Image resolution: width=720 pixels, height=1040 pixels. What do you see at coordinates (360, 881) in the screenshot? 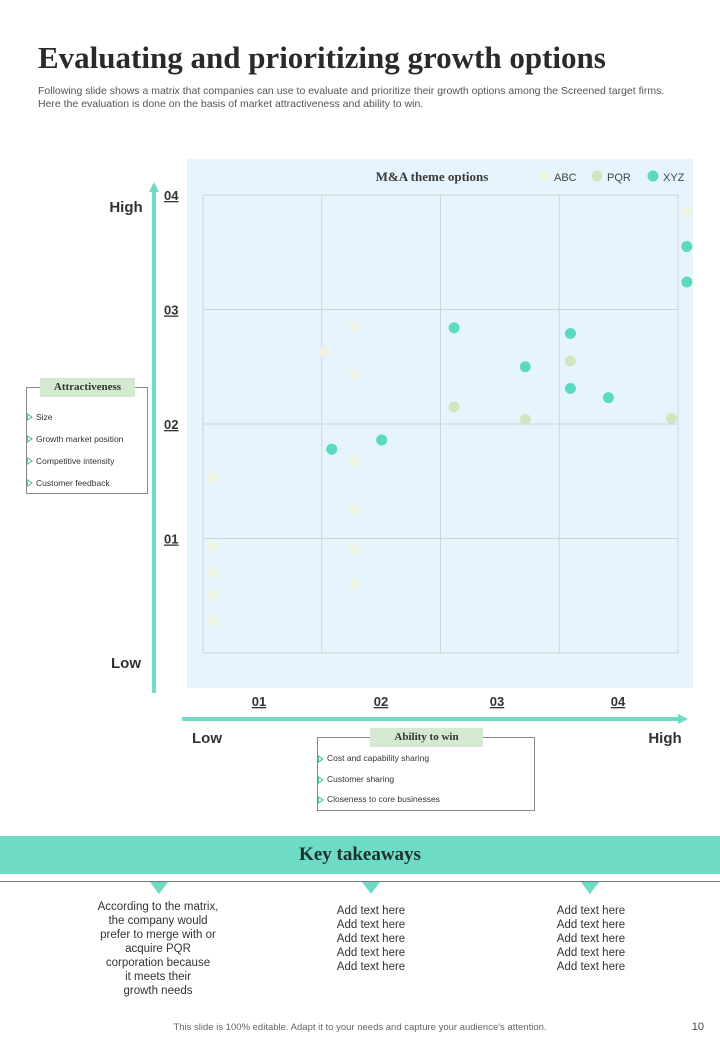
I see `key-takeaways-divider` at bounding box center [360, 881].